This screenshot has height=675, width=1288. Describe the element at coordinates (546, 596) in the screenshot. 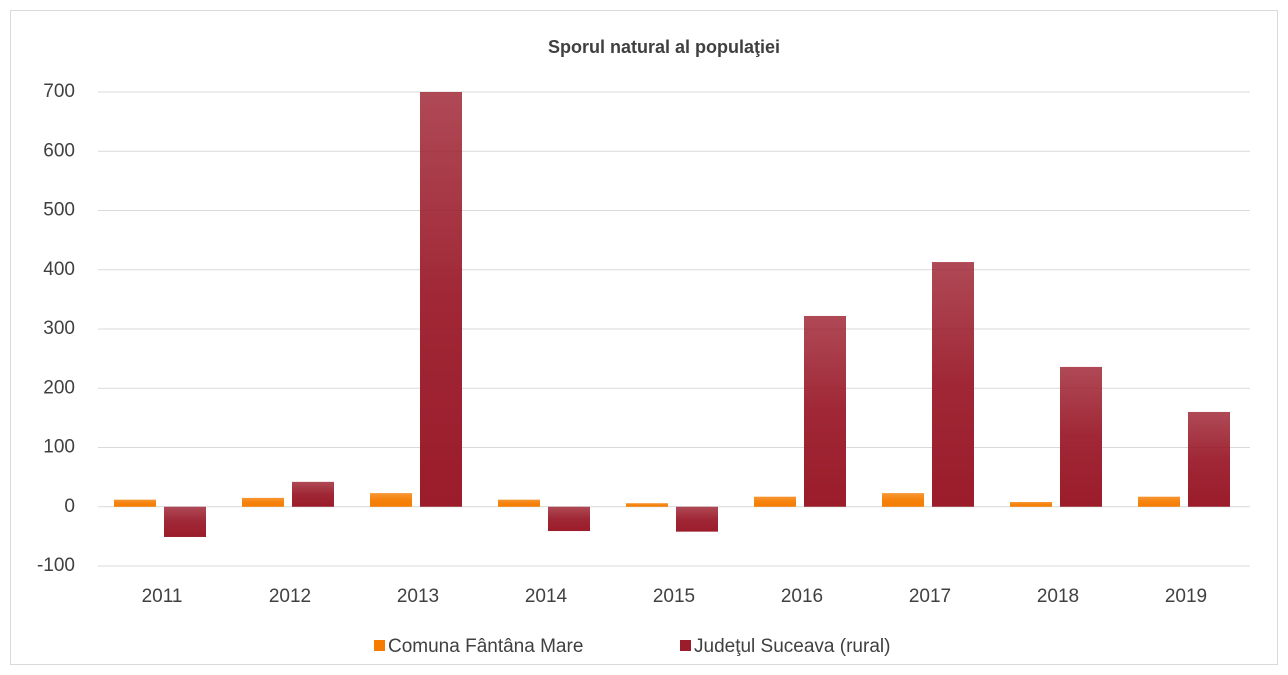

I see `x-tick-label: 2014` at that location.